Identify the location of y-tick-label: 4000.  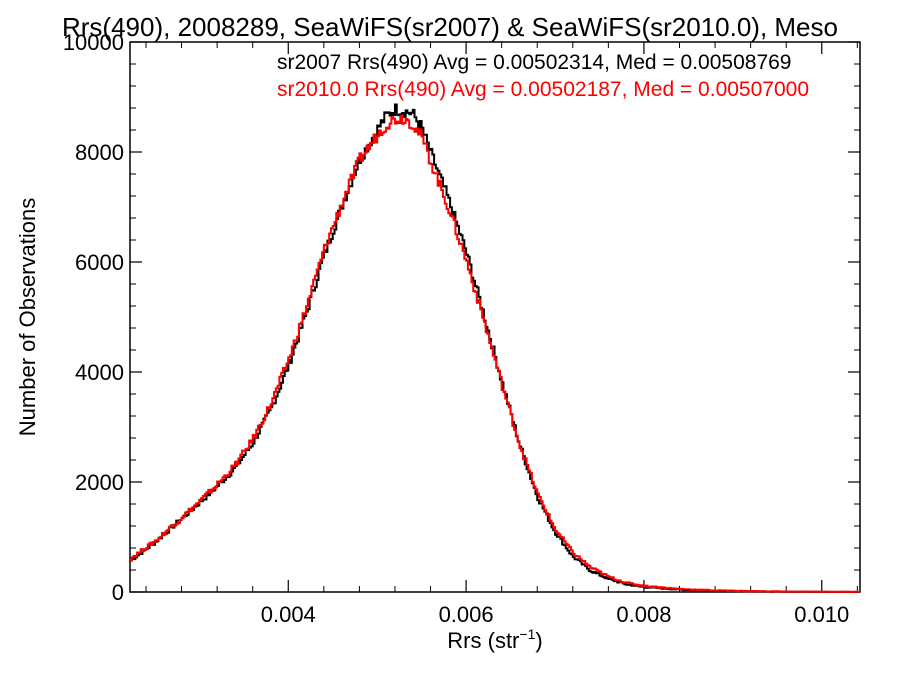
(99, 372).